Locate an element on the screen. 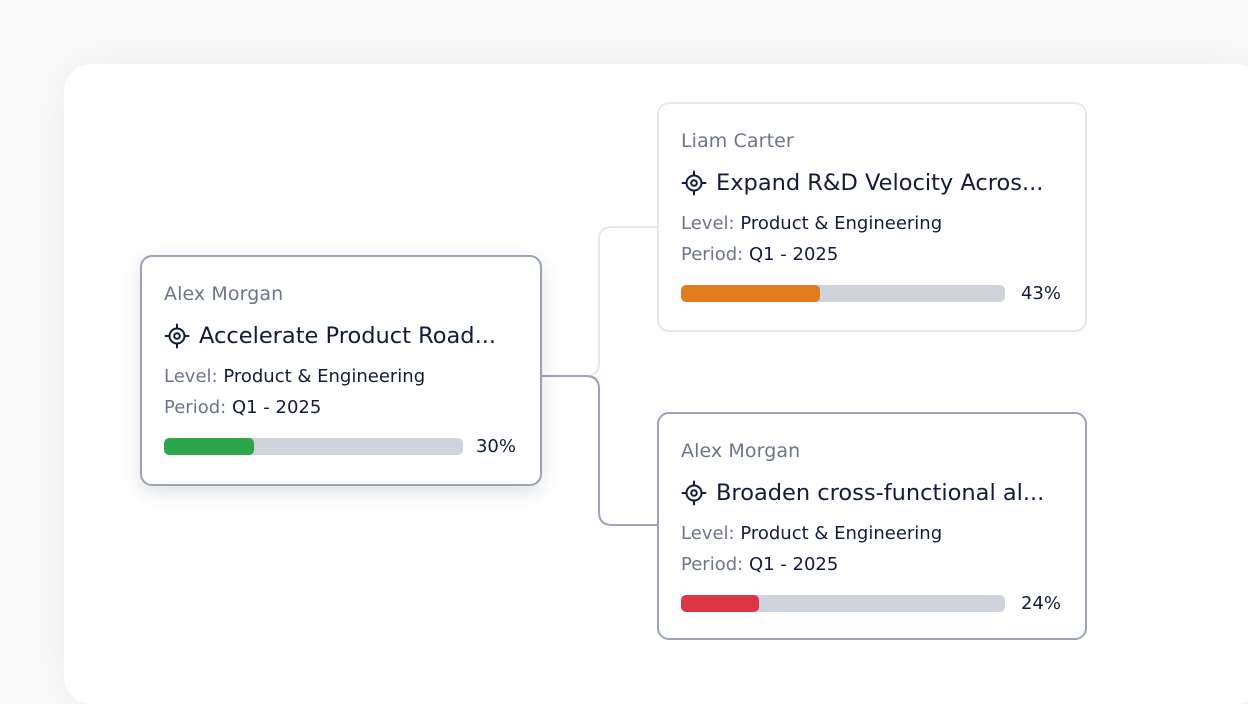 The width and height of the screenshot is (1248, 704). progress-percent: 30% is located at coordinates (495, 446).